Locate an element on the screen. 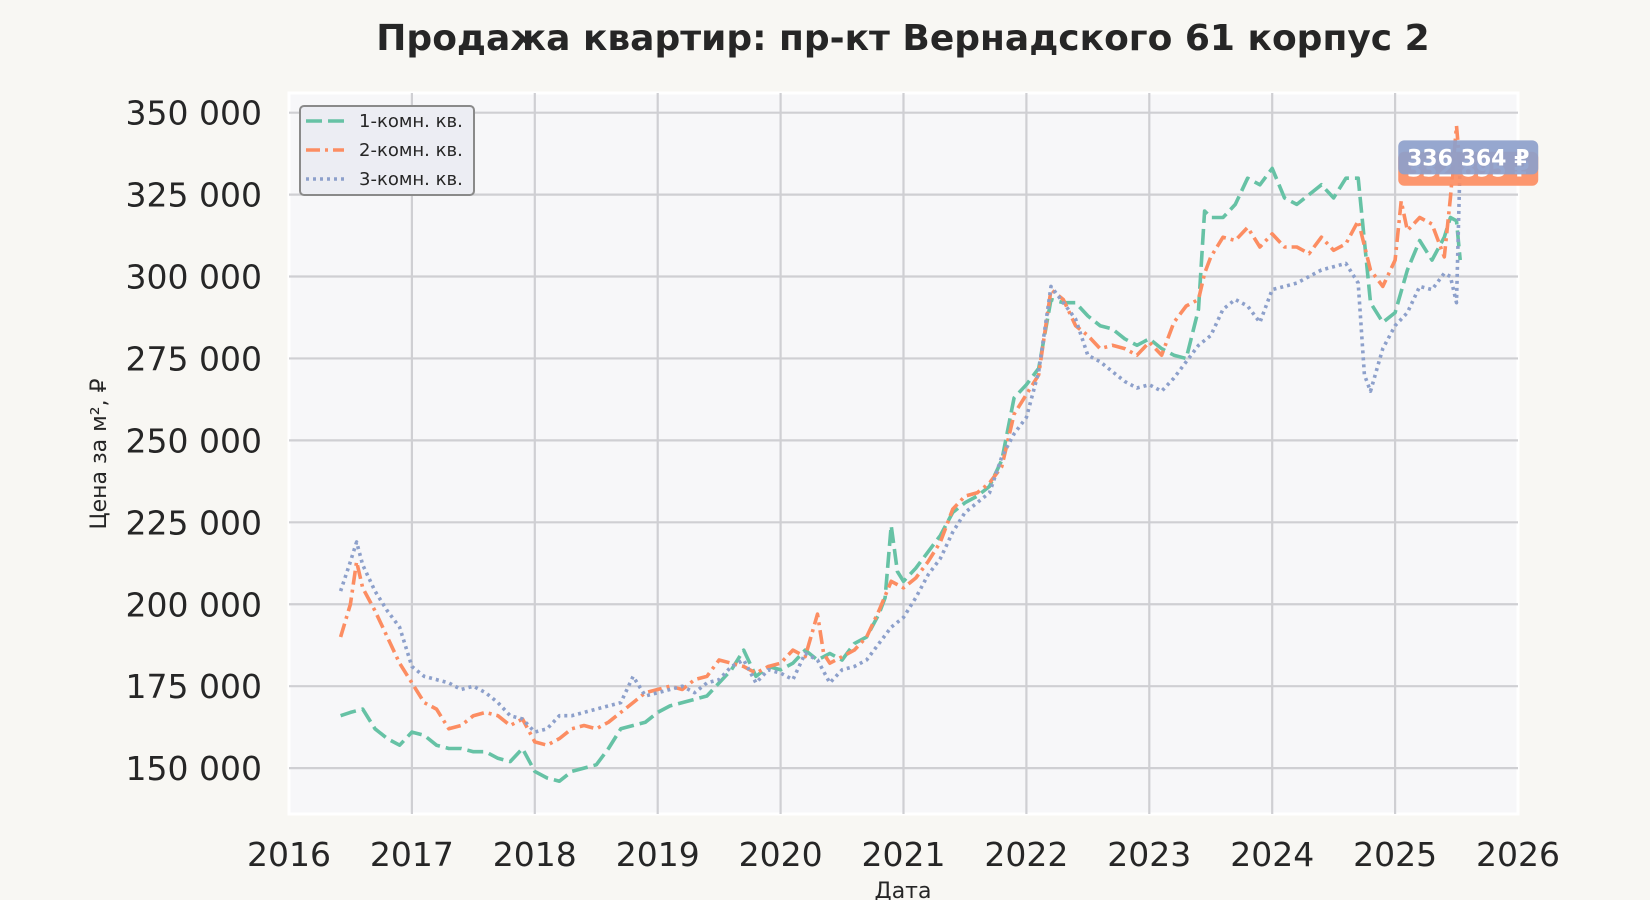 This screenshot has height=900, width=1650. x-tick-label: 2024 is located at coordinates (1272, 854).